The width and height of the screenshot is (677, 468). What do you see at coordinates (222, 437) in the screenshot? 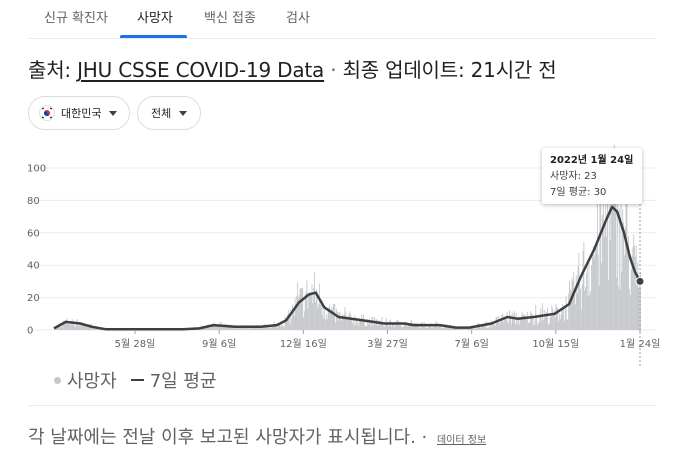
I see `footnote-text: 각 날짜에는 전날 이후 보고된 사망자가 표시됩니다.` at bounding box center [222, 437].